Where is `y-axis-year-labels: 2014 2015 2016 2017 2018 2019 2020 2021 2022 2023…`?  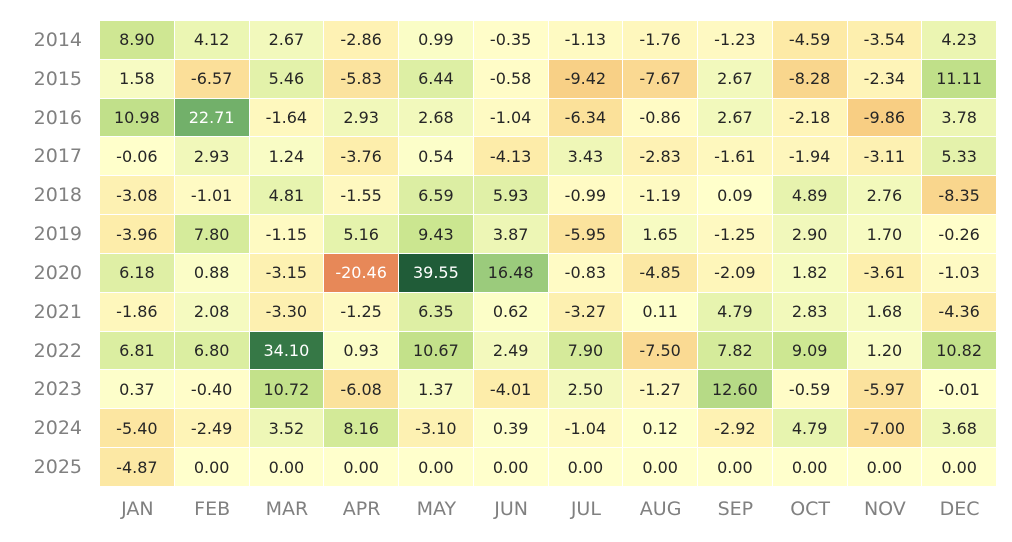 y-axis-year-labels: 2014 2015 2016 2017 2018 2019 2020 2021 2022 2023… is located at coordinates (45, 254).